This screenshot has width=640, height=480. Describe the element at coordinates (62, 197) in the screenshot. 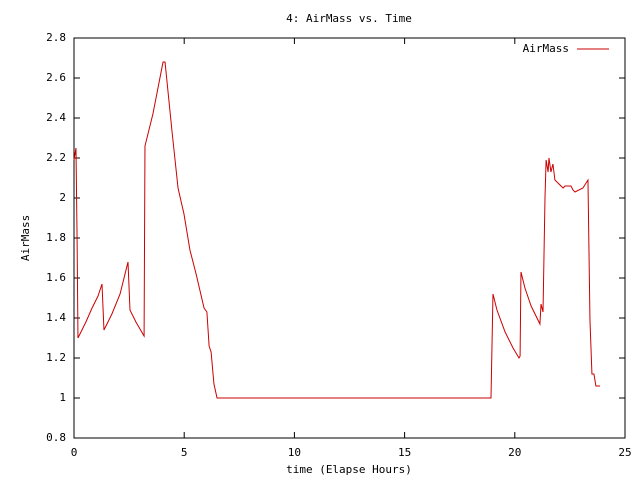

I see `y-tick-label: 2` at that location.